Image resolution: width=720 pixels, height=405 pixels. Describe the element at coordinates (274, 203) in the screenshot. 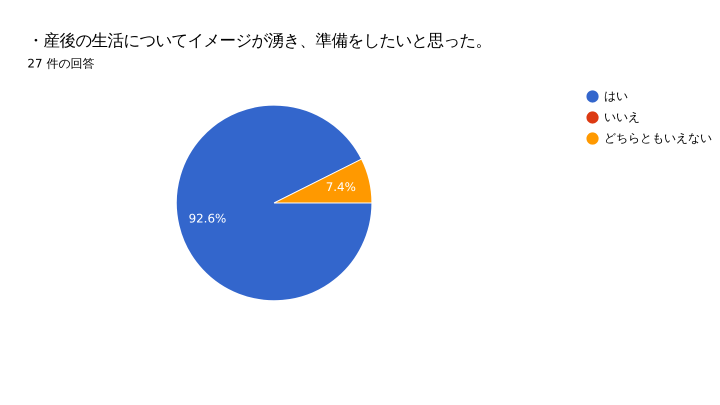

I see `pie-slice` at that location.